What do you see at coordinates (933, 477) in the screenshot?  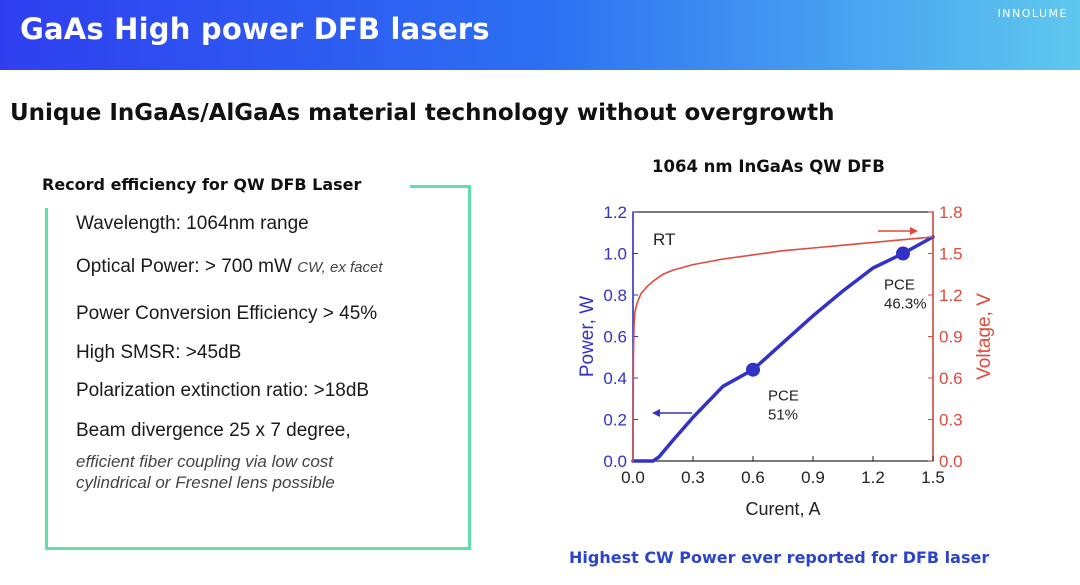 I see `x-tick-label: 1.5` at bounding box center [933, 477].